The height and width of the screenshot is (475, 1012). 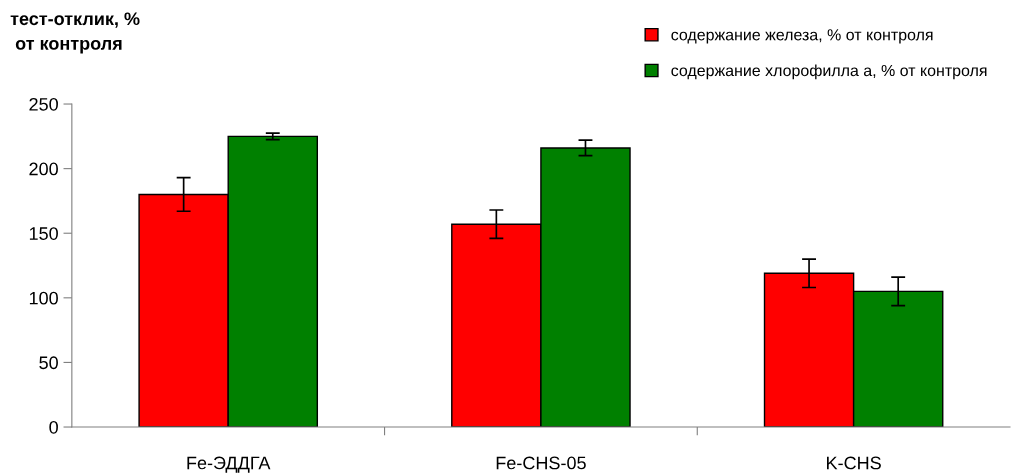 What do you see at coordinates (229, 464) in the screenshot?
I see `x-tick-label: Fe-ЭДДГА` at bounding box center [229, 464].